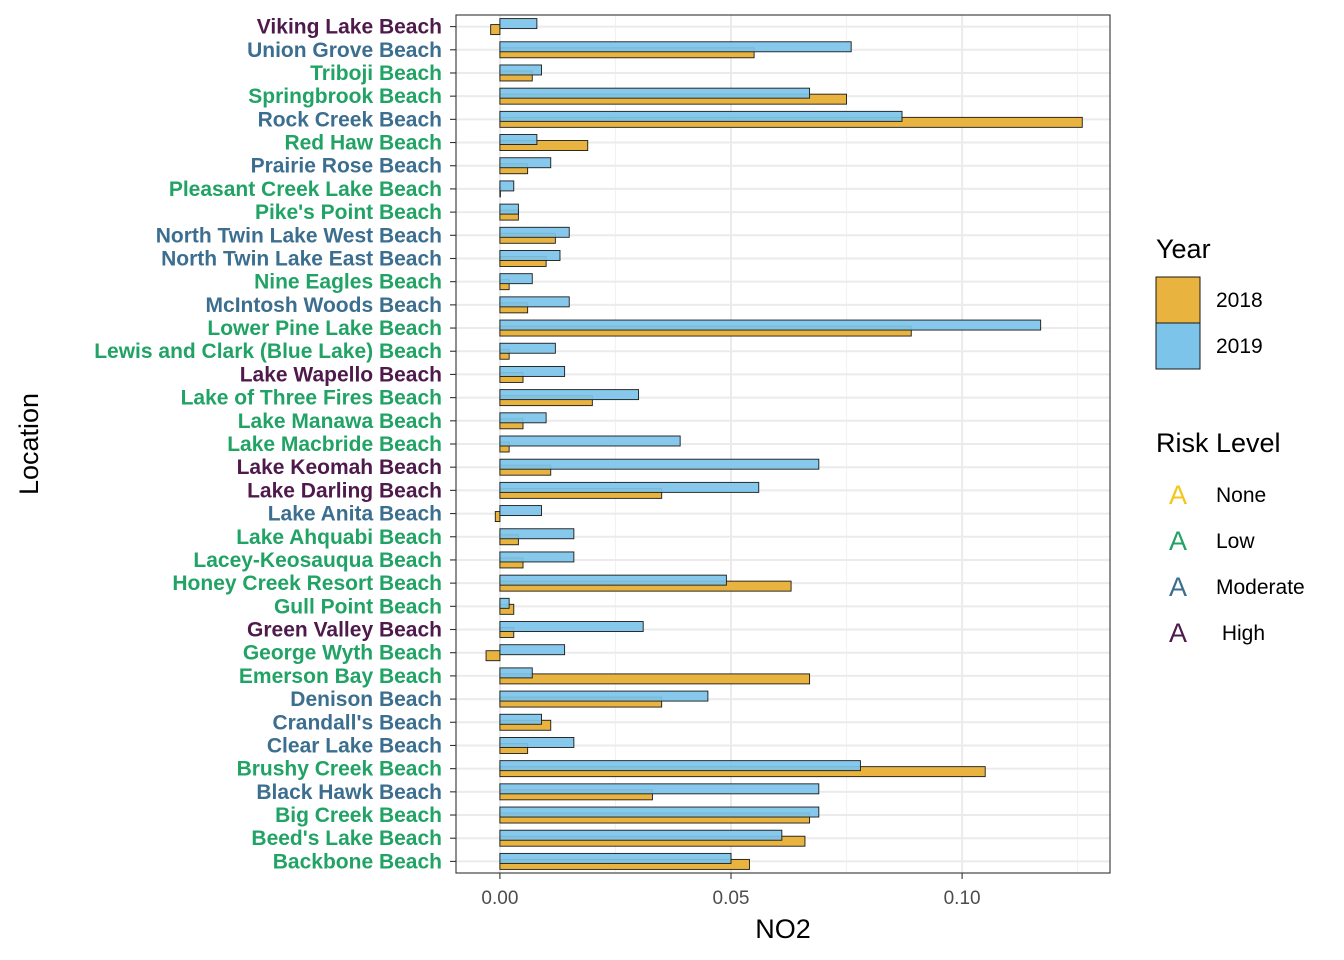  I want to click on legend-risk-label: Low, so click(1235, 541).